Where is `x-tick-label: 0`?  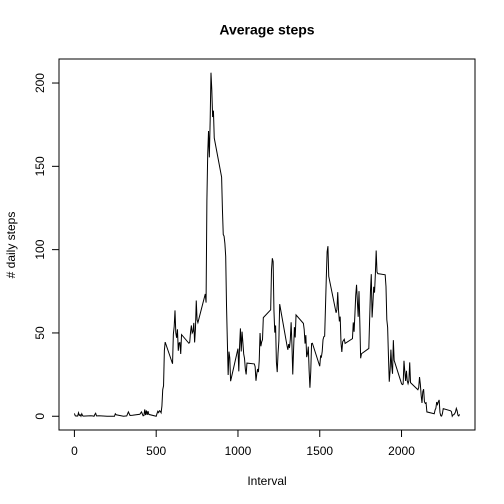
x-tick-label: 0 is located at coordinates (74, 451).